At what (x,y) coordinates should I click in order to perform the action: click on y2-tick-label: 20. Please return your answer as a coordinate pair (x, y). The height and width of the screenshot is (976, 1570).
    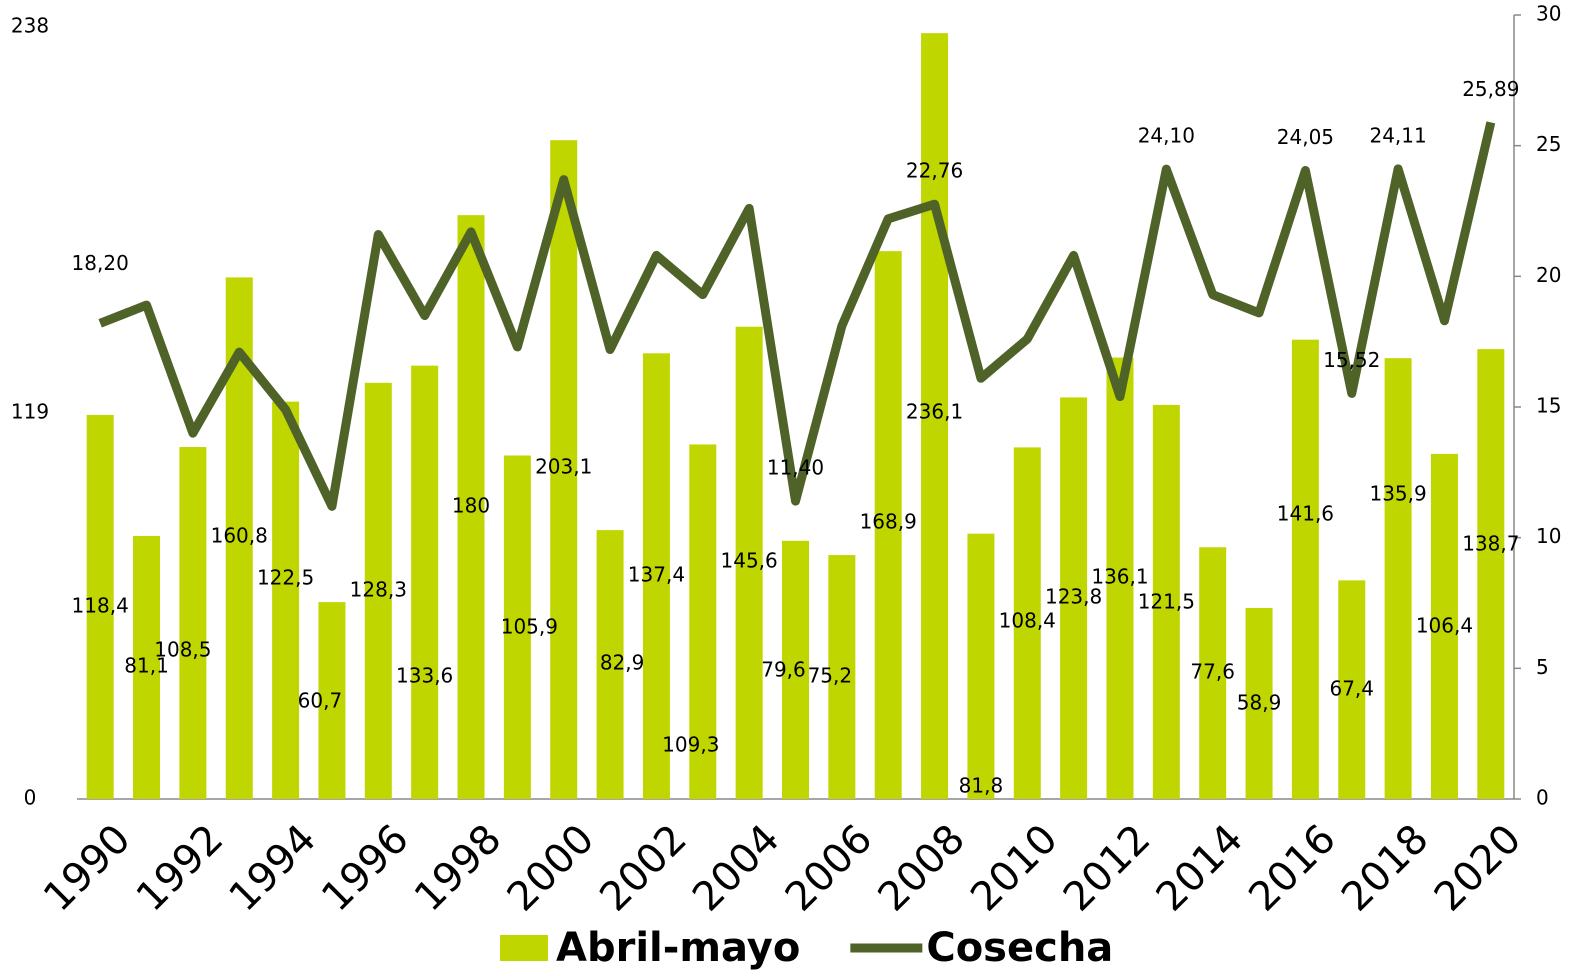
    Looking at the image, I should click on (1548, 275).